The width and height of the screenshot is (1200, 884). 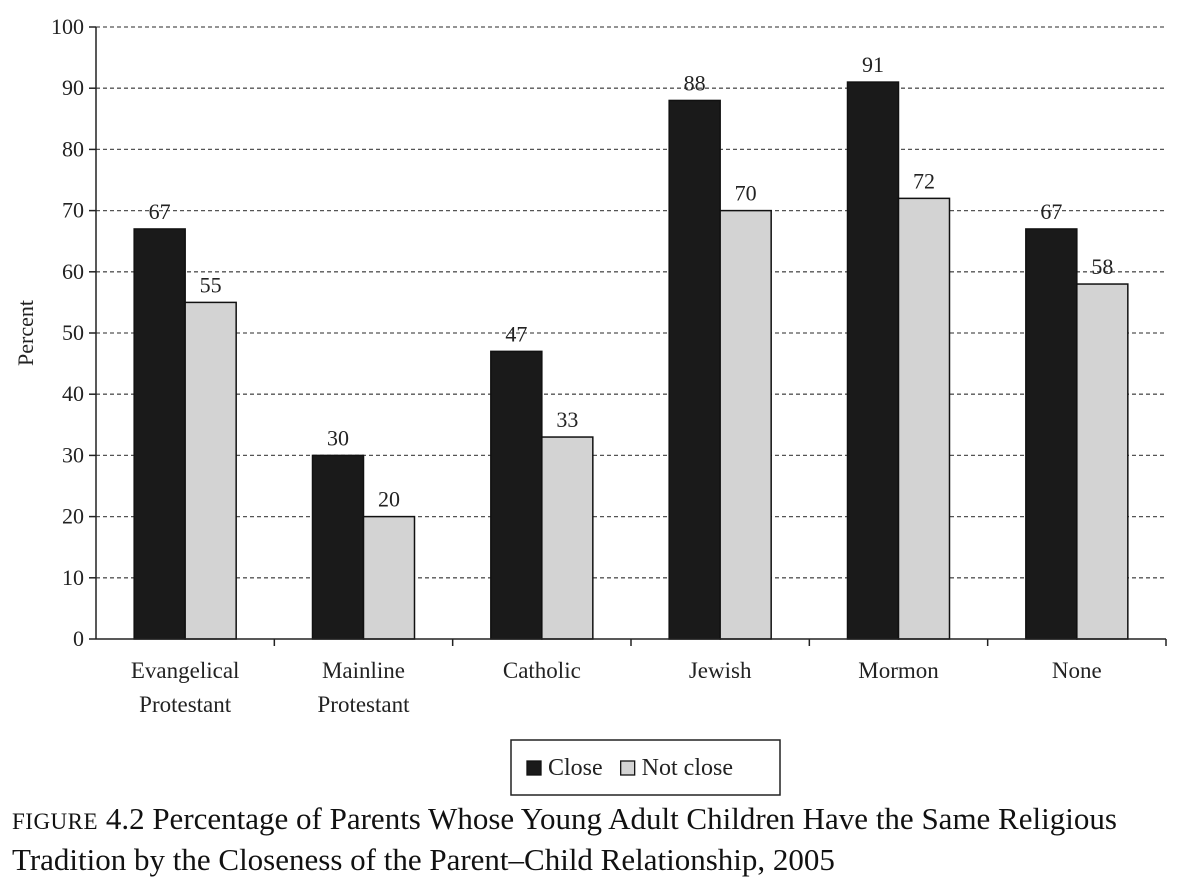 What do you see at coordinates (78, 638) in the screenshot?
I see `y-tick-label: 0` at bounding box center [78, 638].